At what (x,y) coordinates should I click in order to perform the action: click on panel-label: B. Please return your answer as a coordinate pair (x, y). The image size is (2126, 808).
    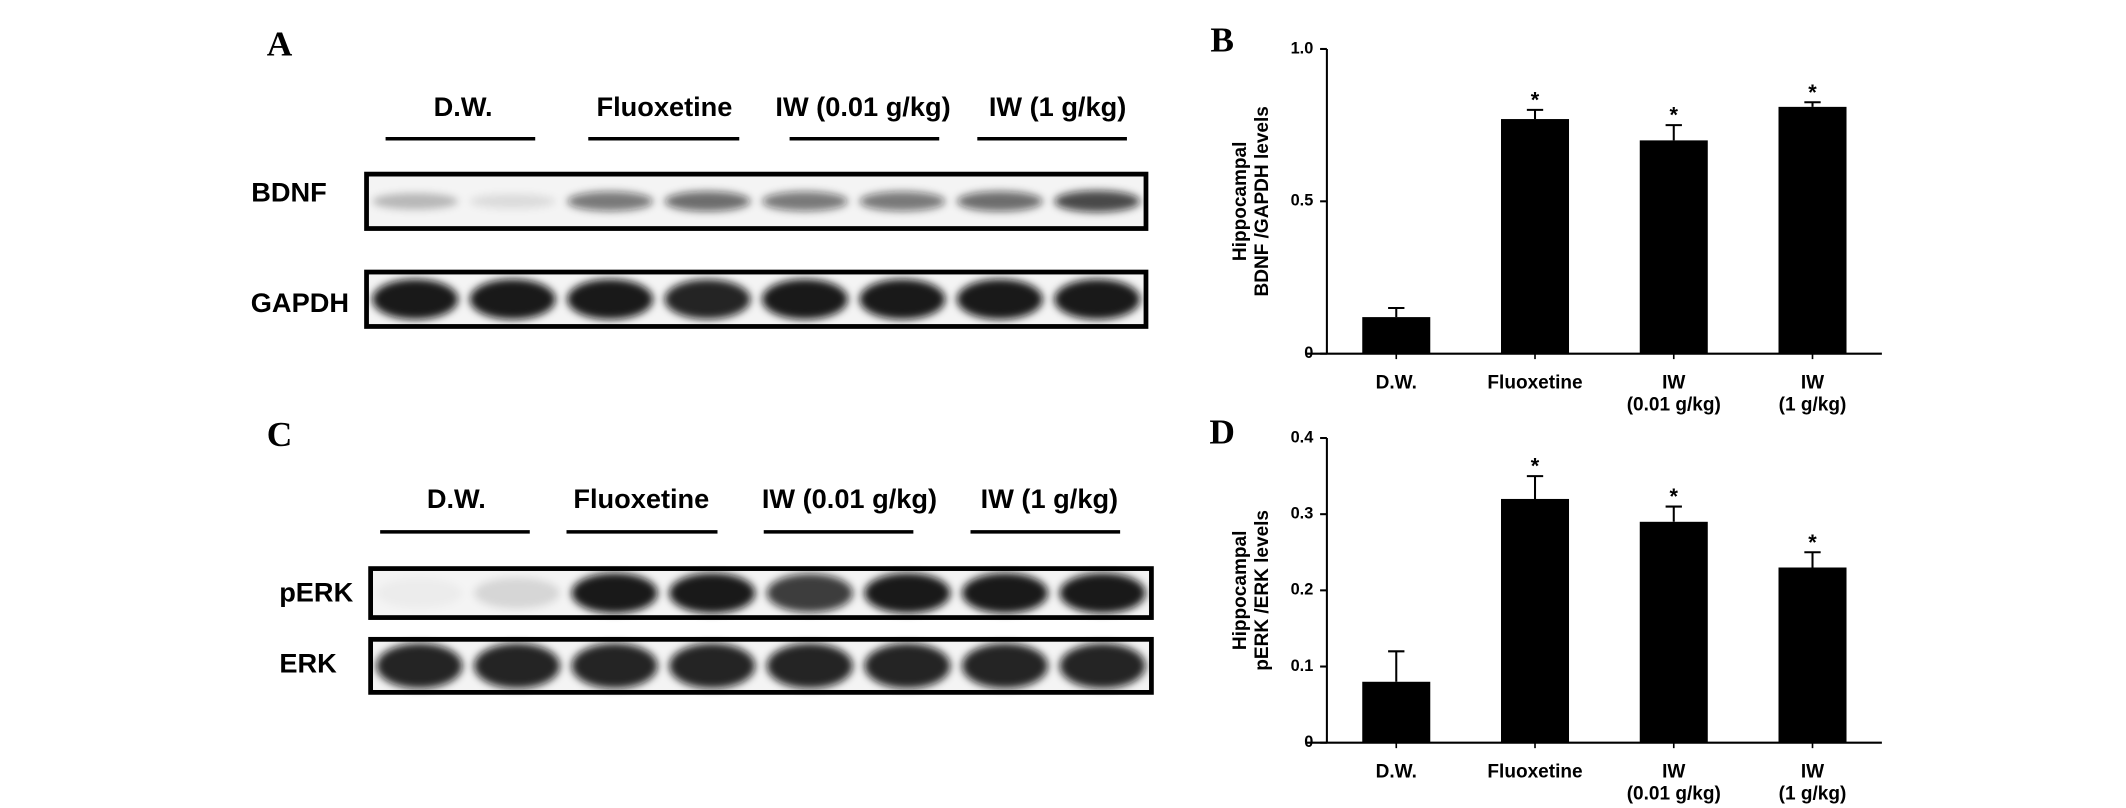
    Looking at the image, I should click on (1222, 40).